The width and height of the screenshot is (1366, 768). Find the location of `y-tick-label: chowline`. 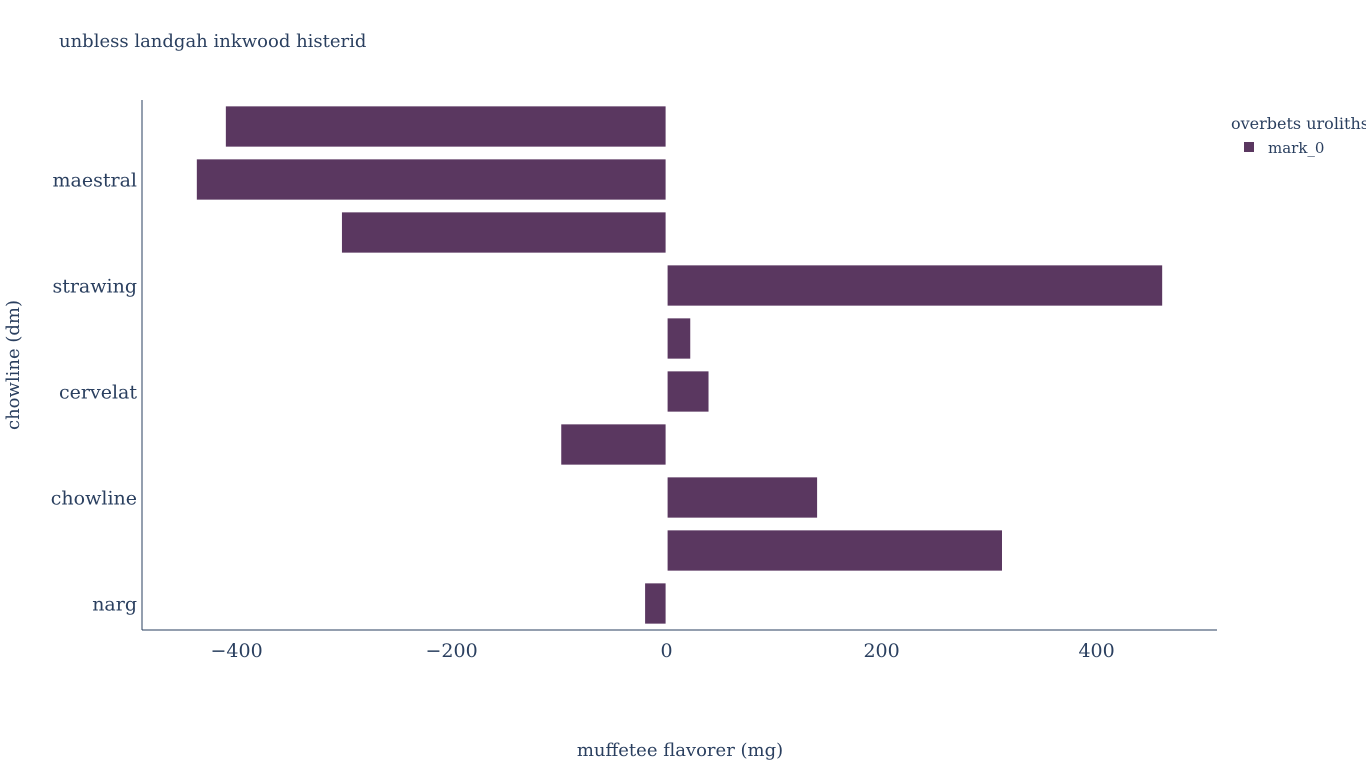

y-tick-label: chowline is located at coordinates (94, 499).